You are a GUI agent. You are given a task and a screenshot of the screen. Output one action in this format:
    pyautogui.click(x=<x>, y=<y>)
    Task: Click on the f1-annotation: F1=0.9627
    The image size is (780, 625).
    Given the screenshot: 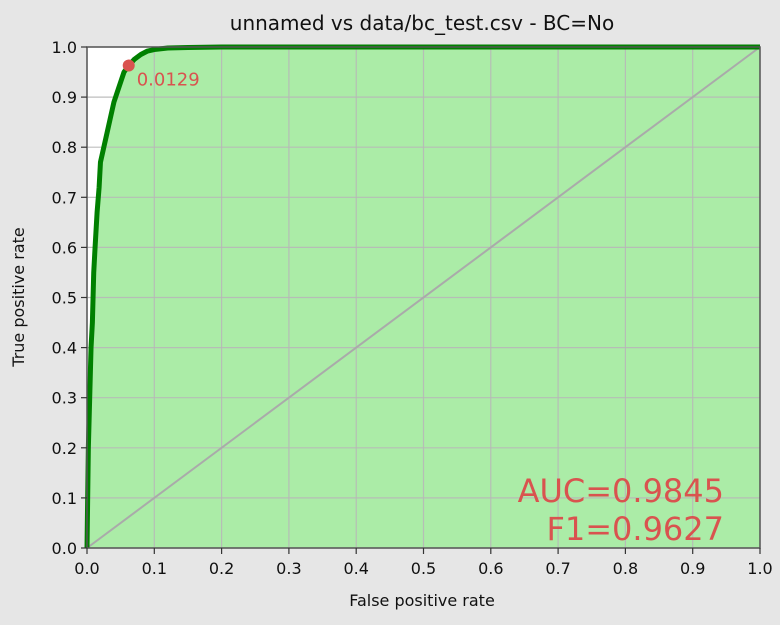 What is the action you would take?
    pyautogui.click(x=635, y=529)
    